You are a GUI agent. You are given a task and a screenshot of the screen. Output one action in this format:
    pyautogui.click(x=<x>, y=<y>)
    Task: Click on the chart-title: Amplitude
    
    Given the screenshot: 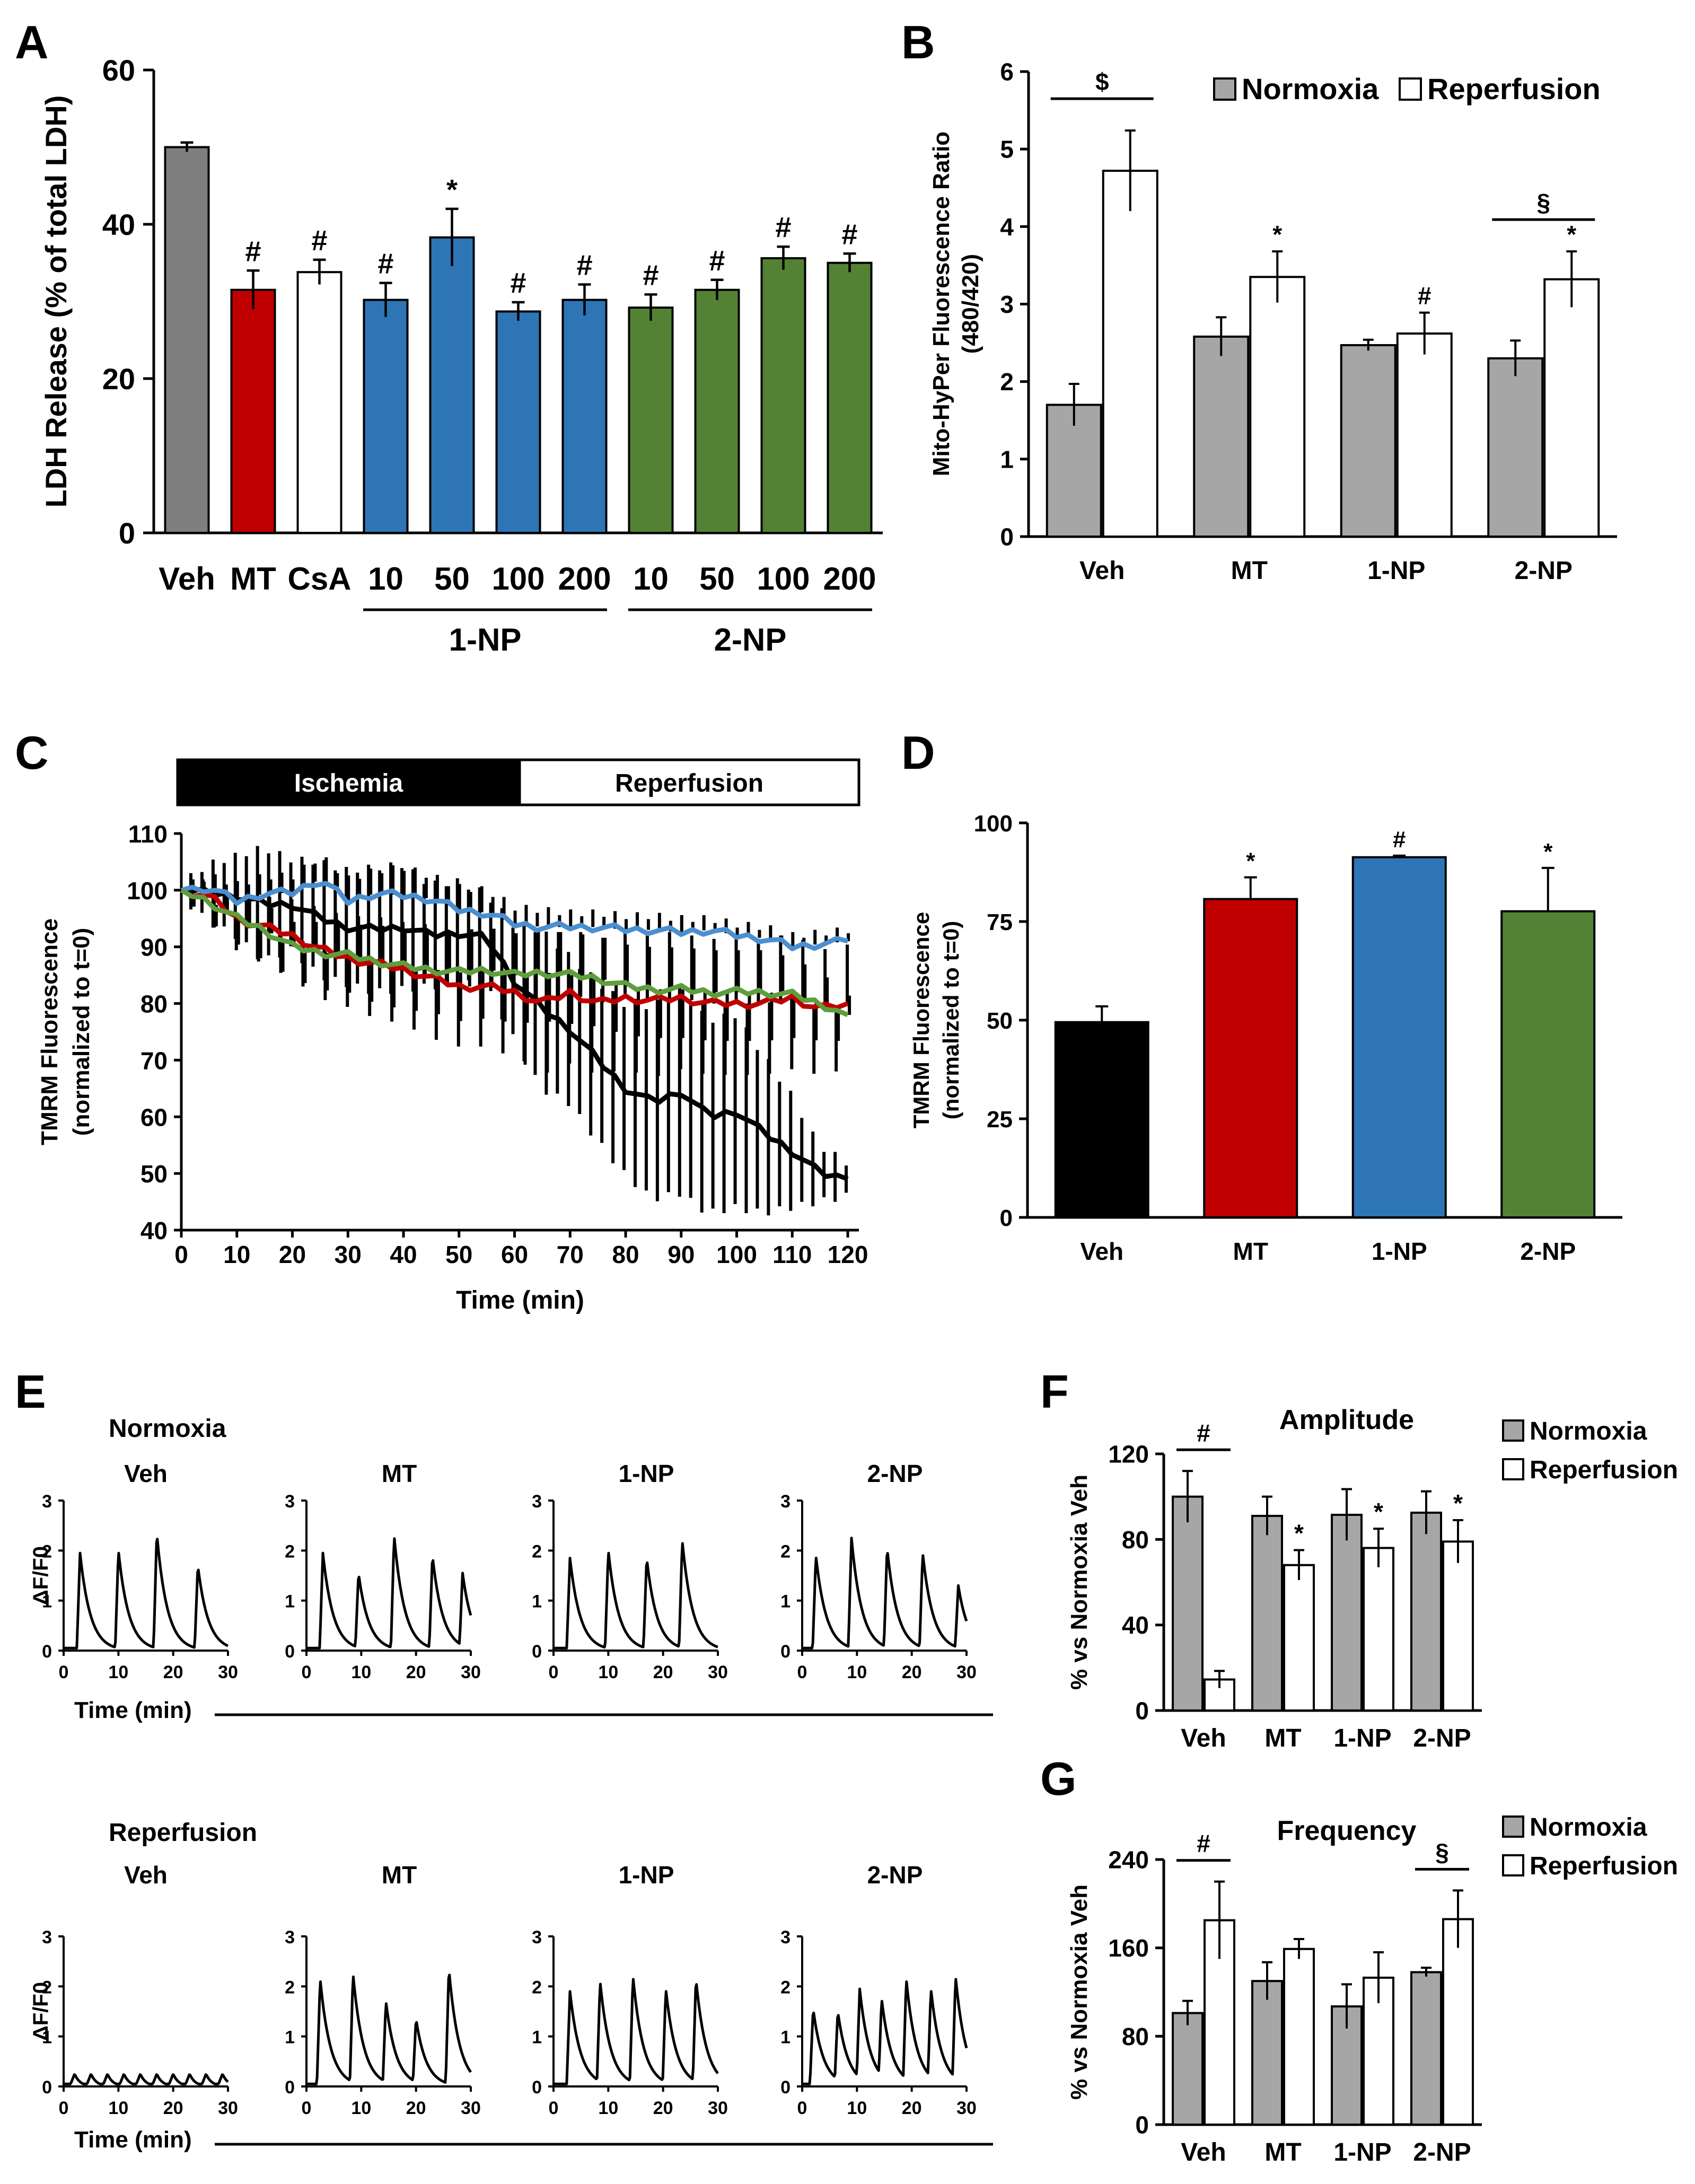 What is the action you would take?
    pyautogui.click(x=1347, y=1420)
    